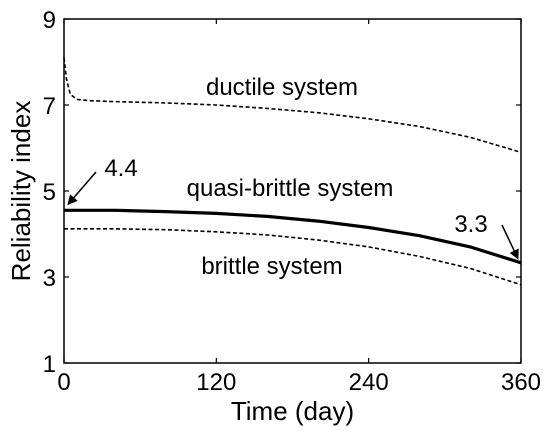 This screenshot has width=550, height=432. I want to click on brittle-series-label: brittle system, so click(271, 266).